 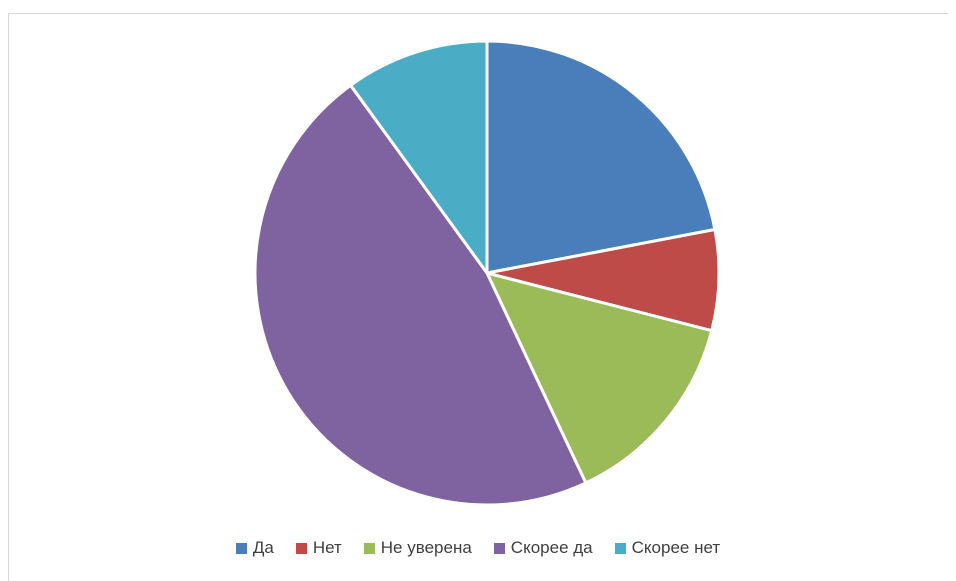 What do you see at coordinates (426, 547) in the screenshot?
I see `legend-label: Не уверена` at bounding box center [426, 547].